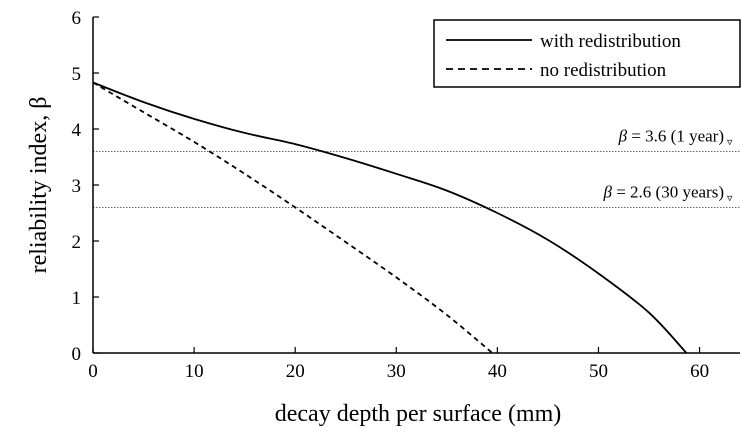 The height and width of the screenshot is (433, 741). I want to click on legend-label-no-redistribution: no redistribution, so click(603, 70).